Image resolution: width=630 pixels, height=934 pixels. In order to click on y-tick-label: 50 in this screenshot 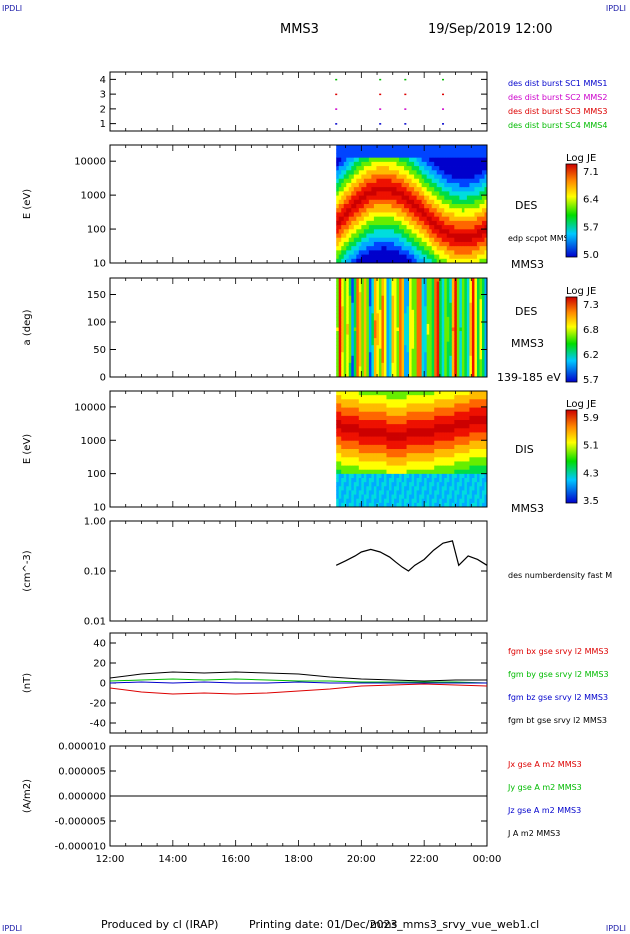, I will do `click(99, 350)`.